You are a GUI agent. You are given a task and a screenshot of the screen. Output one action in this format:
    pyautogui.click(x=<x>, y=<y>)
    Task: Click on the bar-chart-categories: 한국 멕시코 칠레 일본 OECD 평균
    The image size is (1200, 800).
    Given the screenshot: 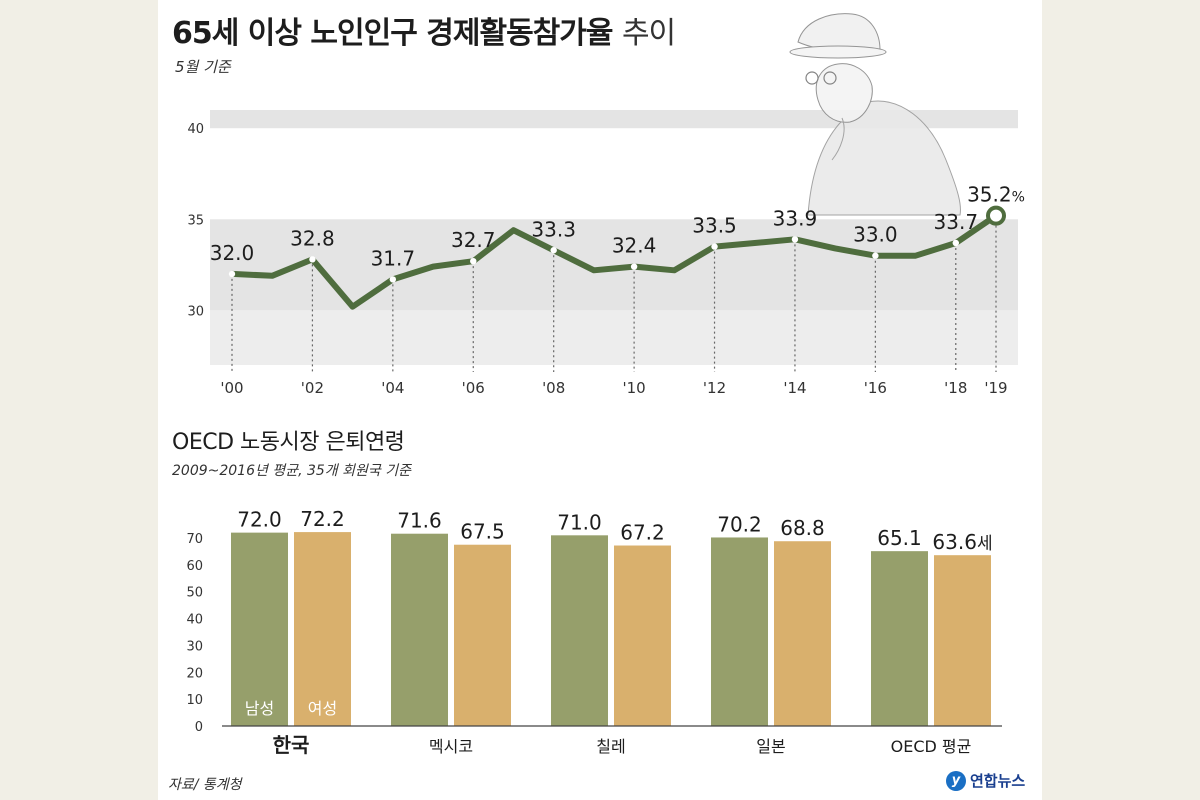 What is the action you would take?
    pyautogui.click(x=622, y=745)
    